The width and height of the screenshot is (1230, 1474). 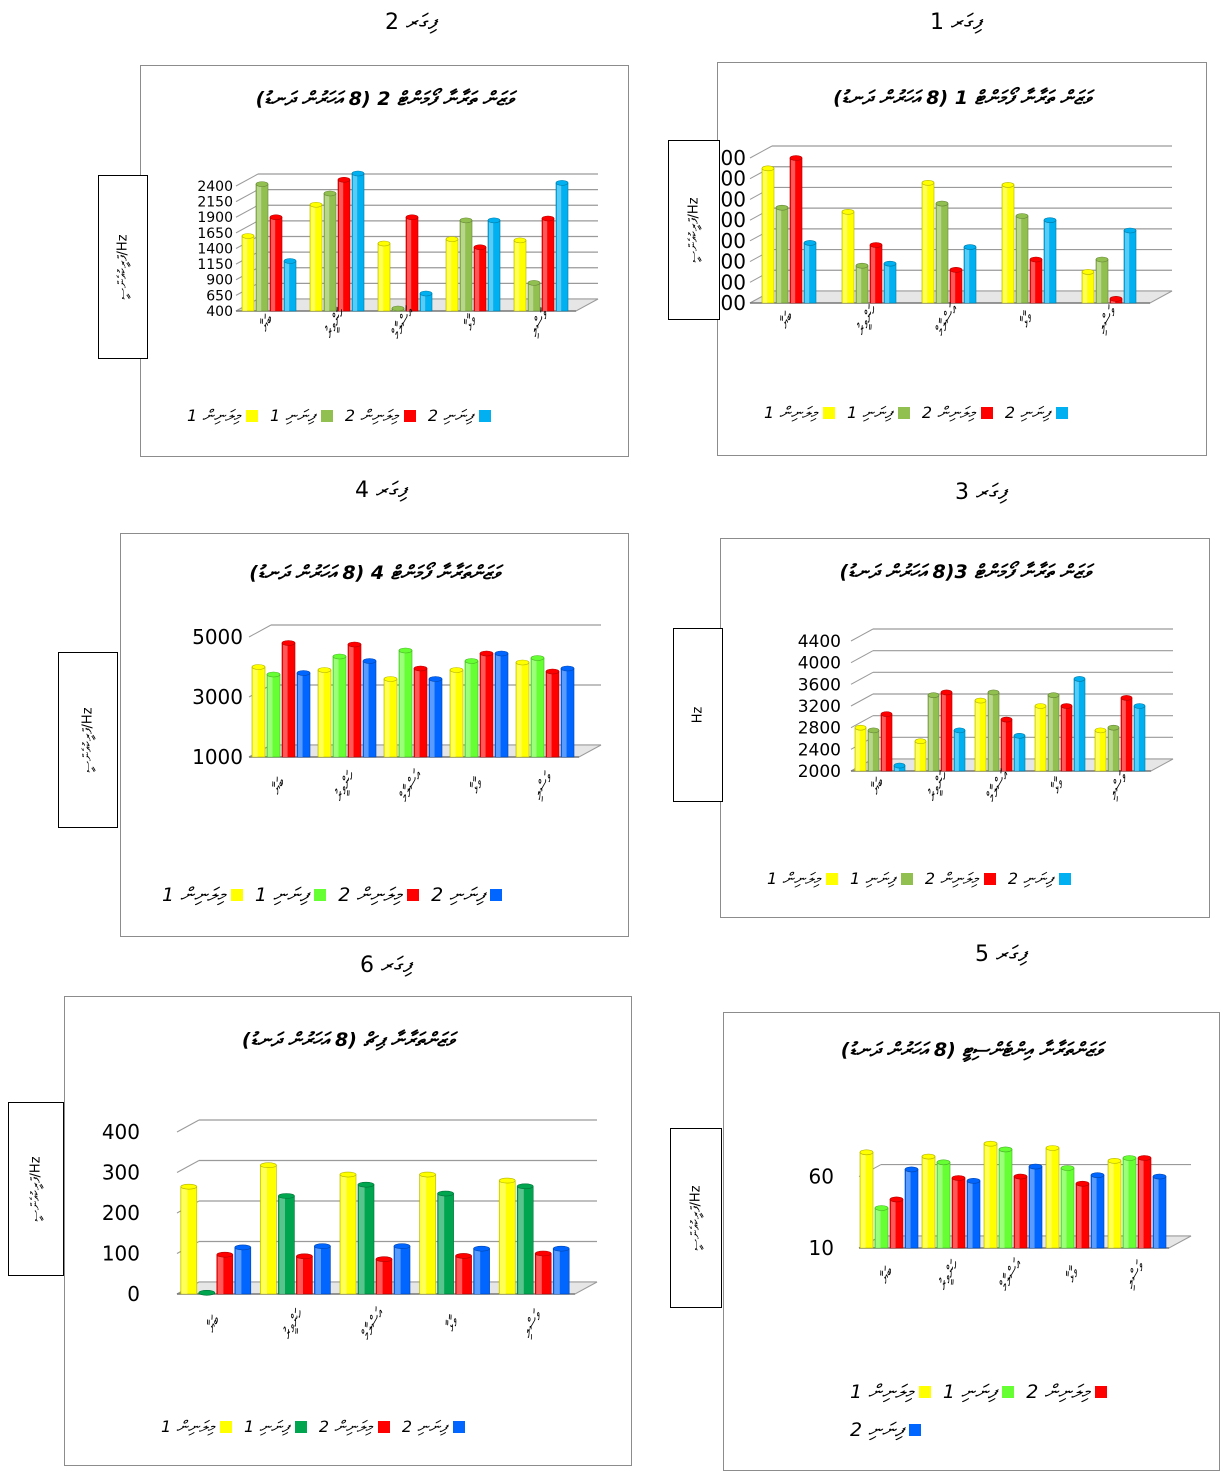 What do you see at coordinates (878, 413) in the screenshot?
I see `legend-item: ފިނަނި 1` at bounding box center [878, 413].